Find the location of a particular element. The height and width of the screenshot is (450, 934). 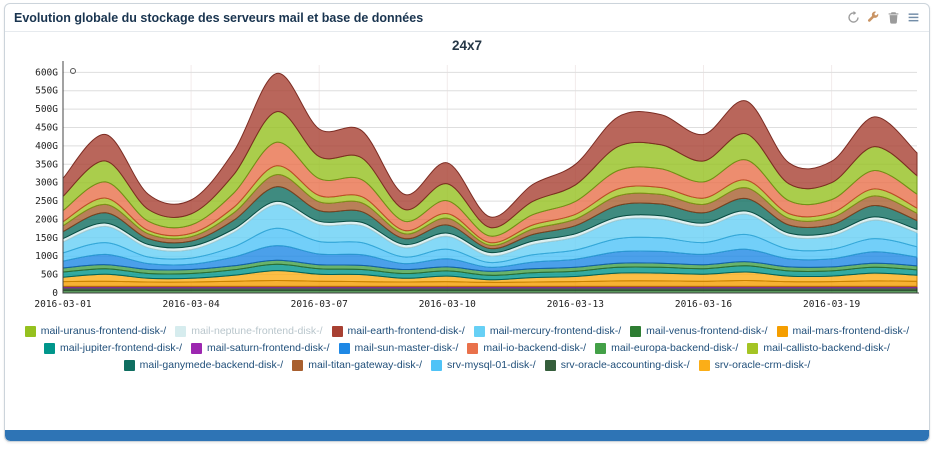

menu-button is located at coordinates (913, 17).